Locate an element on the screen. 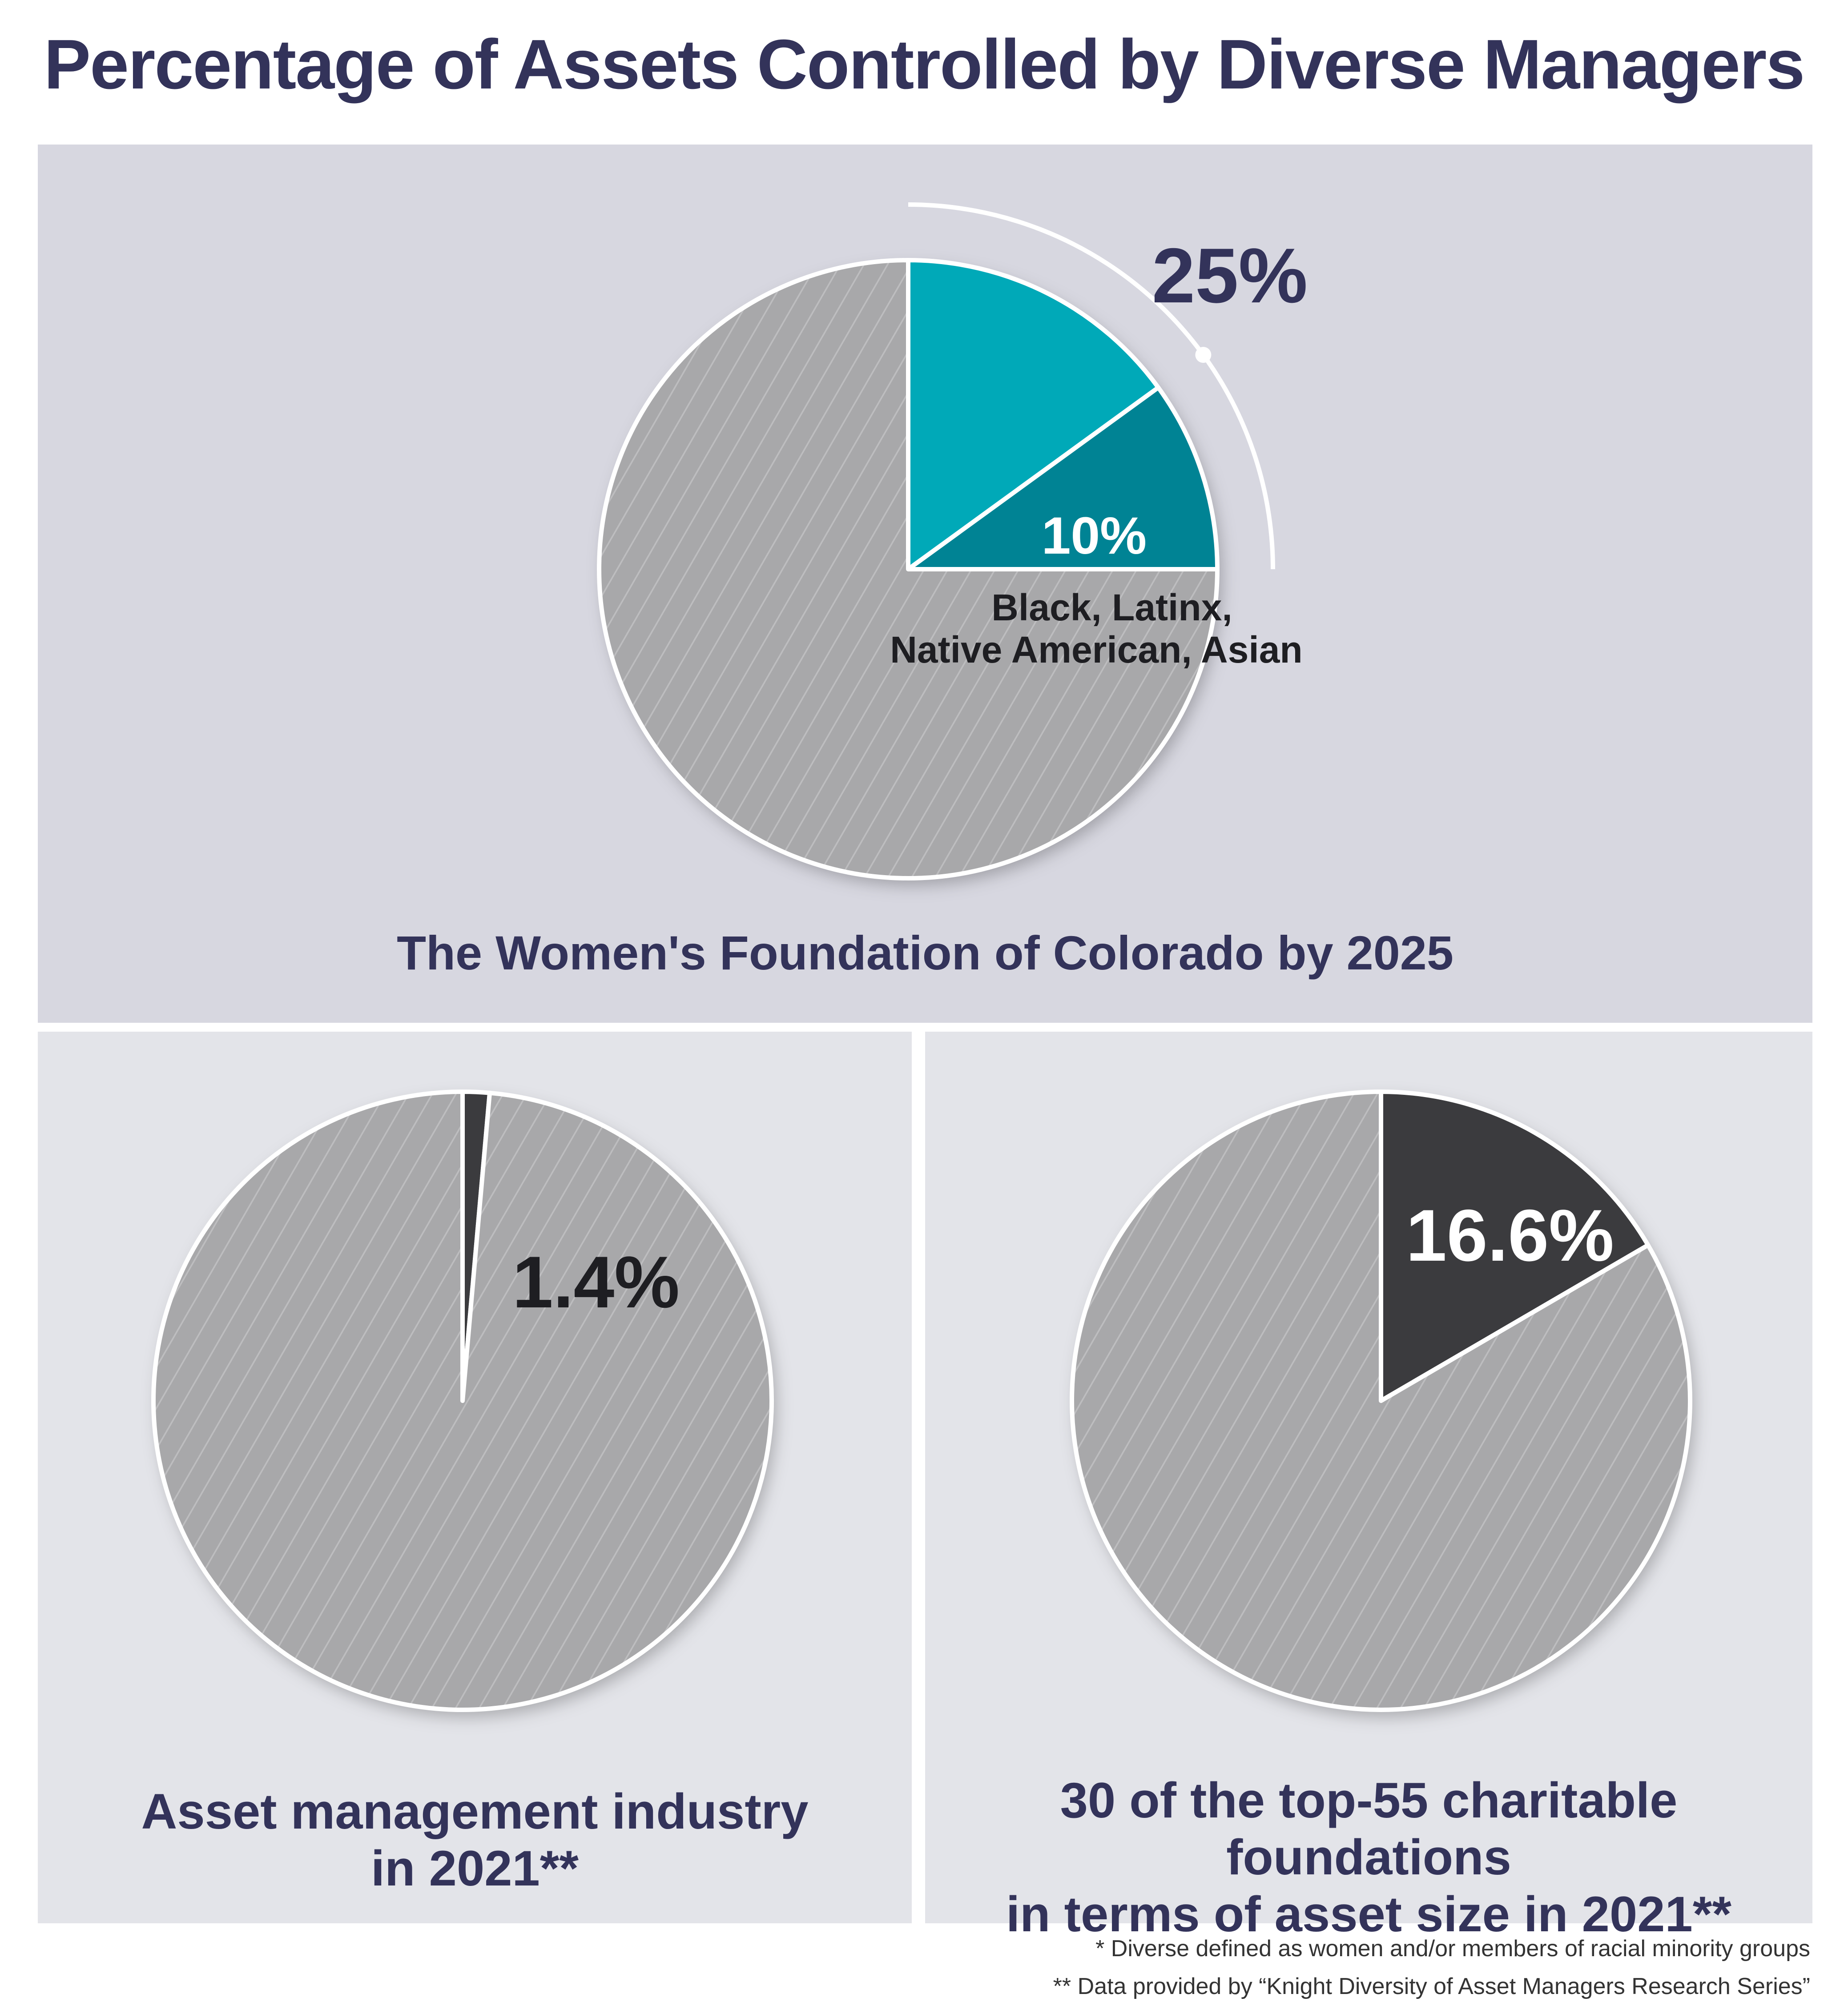  annotation-arc is located at coordinates (1092, 386).